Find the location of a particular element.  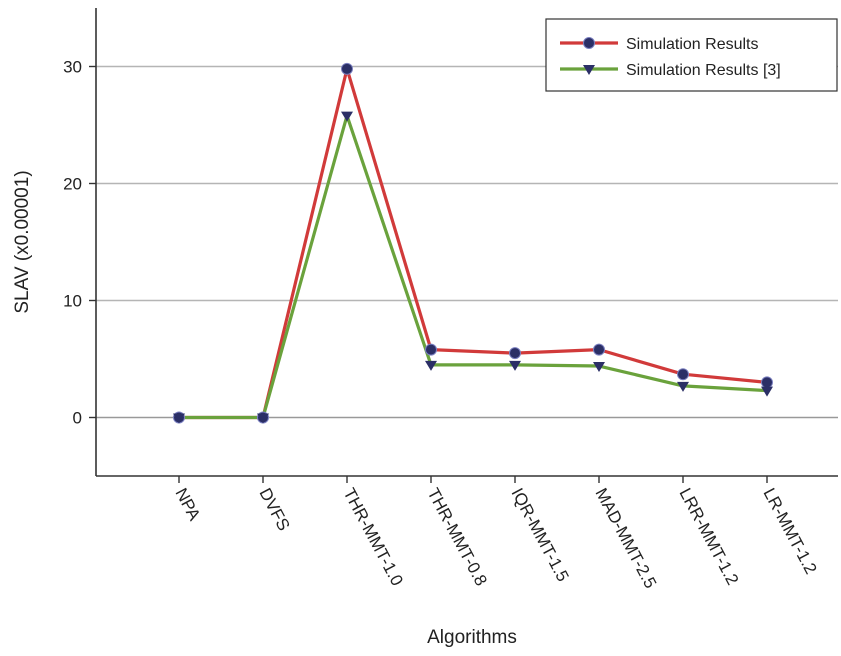

y-tick-label: 30 is located at coordinates (72, 67).